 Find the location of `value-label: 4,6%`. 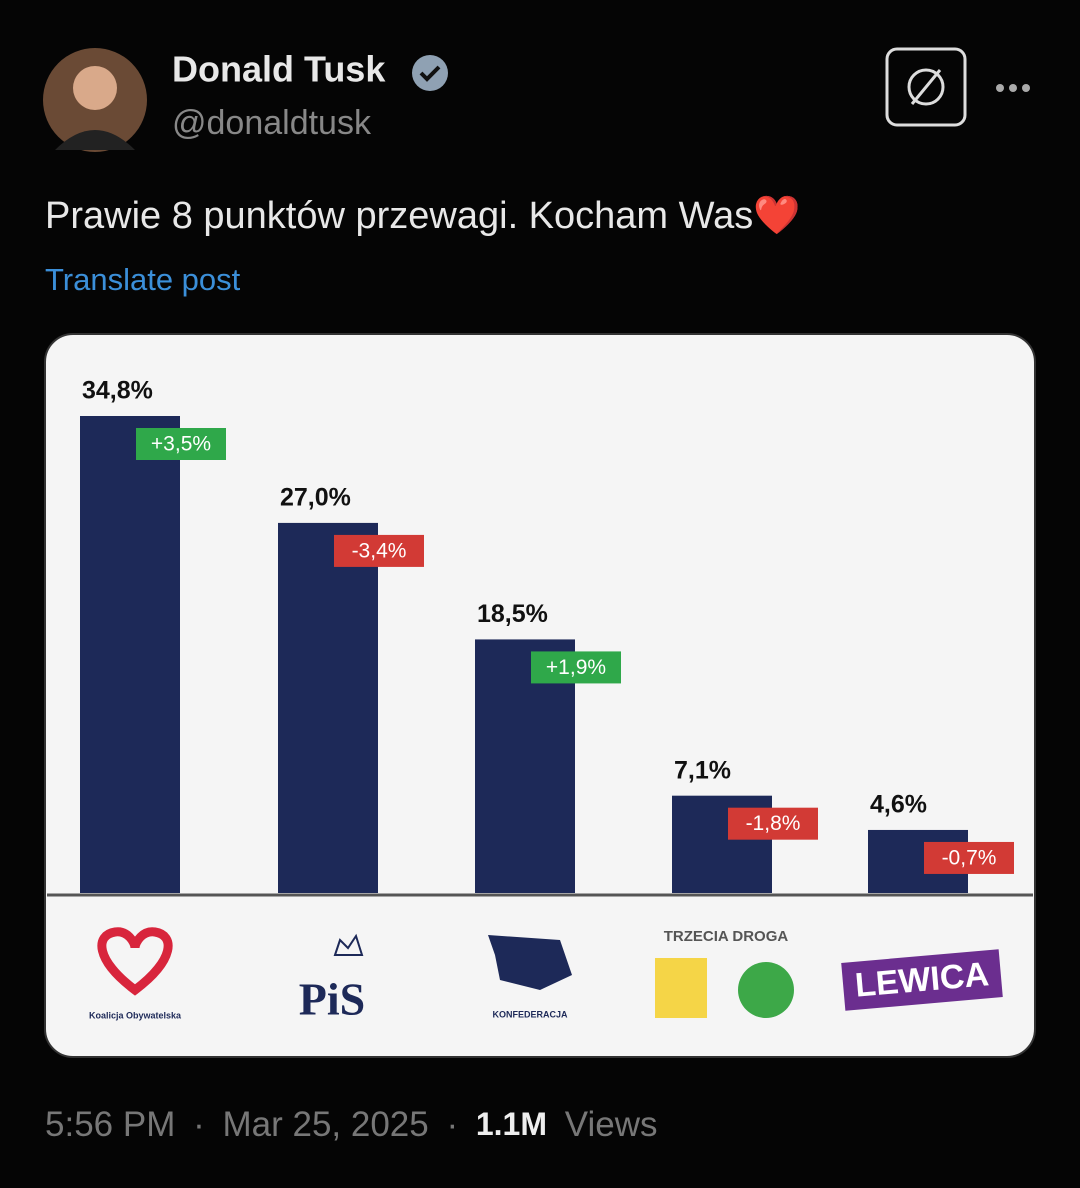

value-label: 4,6% is located at coordinates (898, 805).